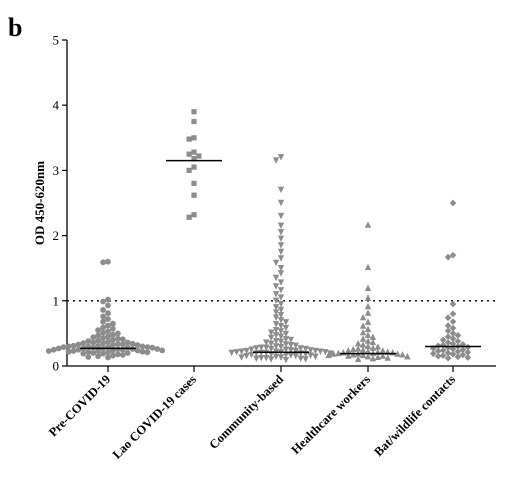 Image resolution: width=508 pixels, height=489 pixels. What do you see at coordinates (39, 203) in the screenshot?
I see `y-axis-title: OD 450-620nm` at bounding box center [39, 203].